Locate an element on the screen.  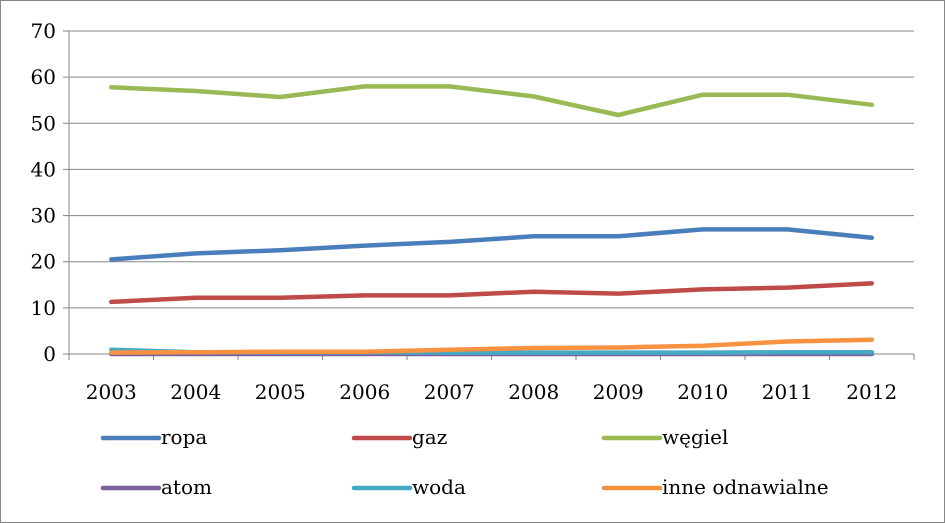
legend-label: woda is located at coordinates (439, 487).